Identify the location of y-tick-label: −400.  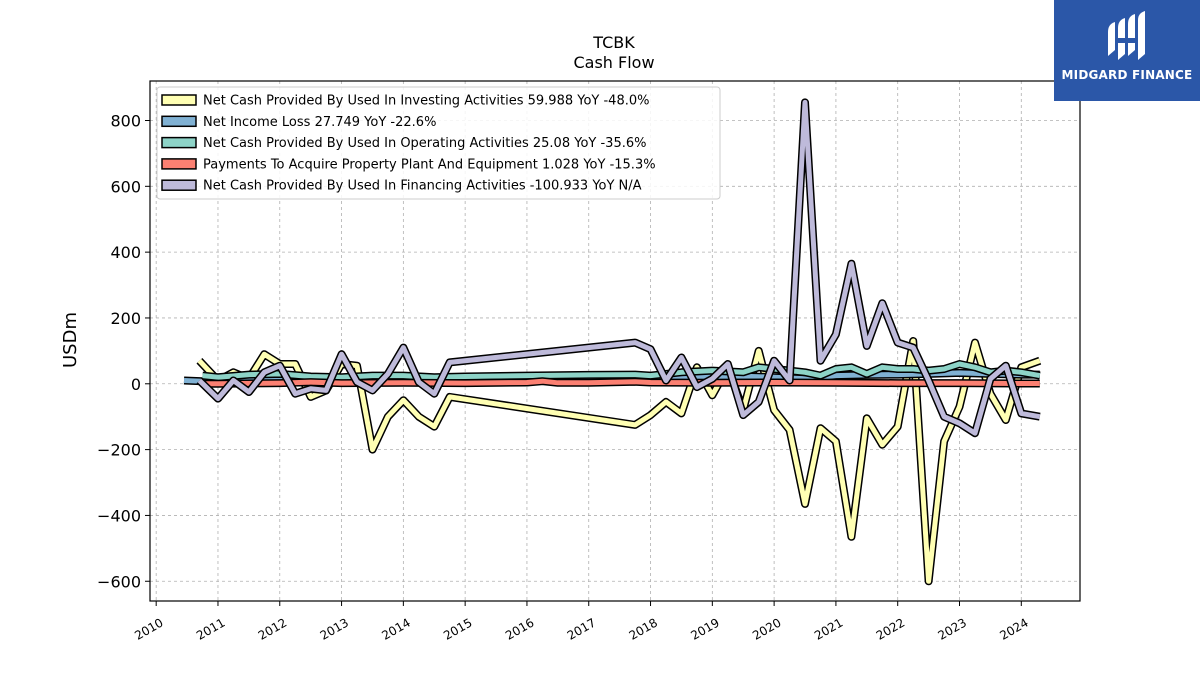
(119, 515).